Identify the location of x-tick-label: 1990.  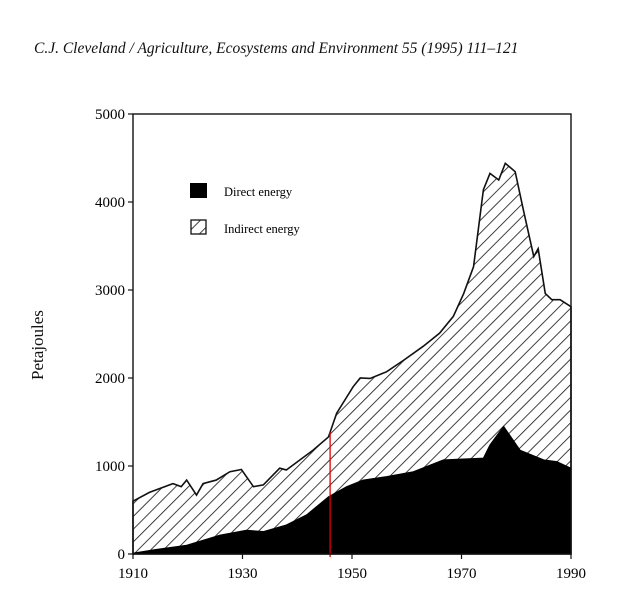
(571, 574).